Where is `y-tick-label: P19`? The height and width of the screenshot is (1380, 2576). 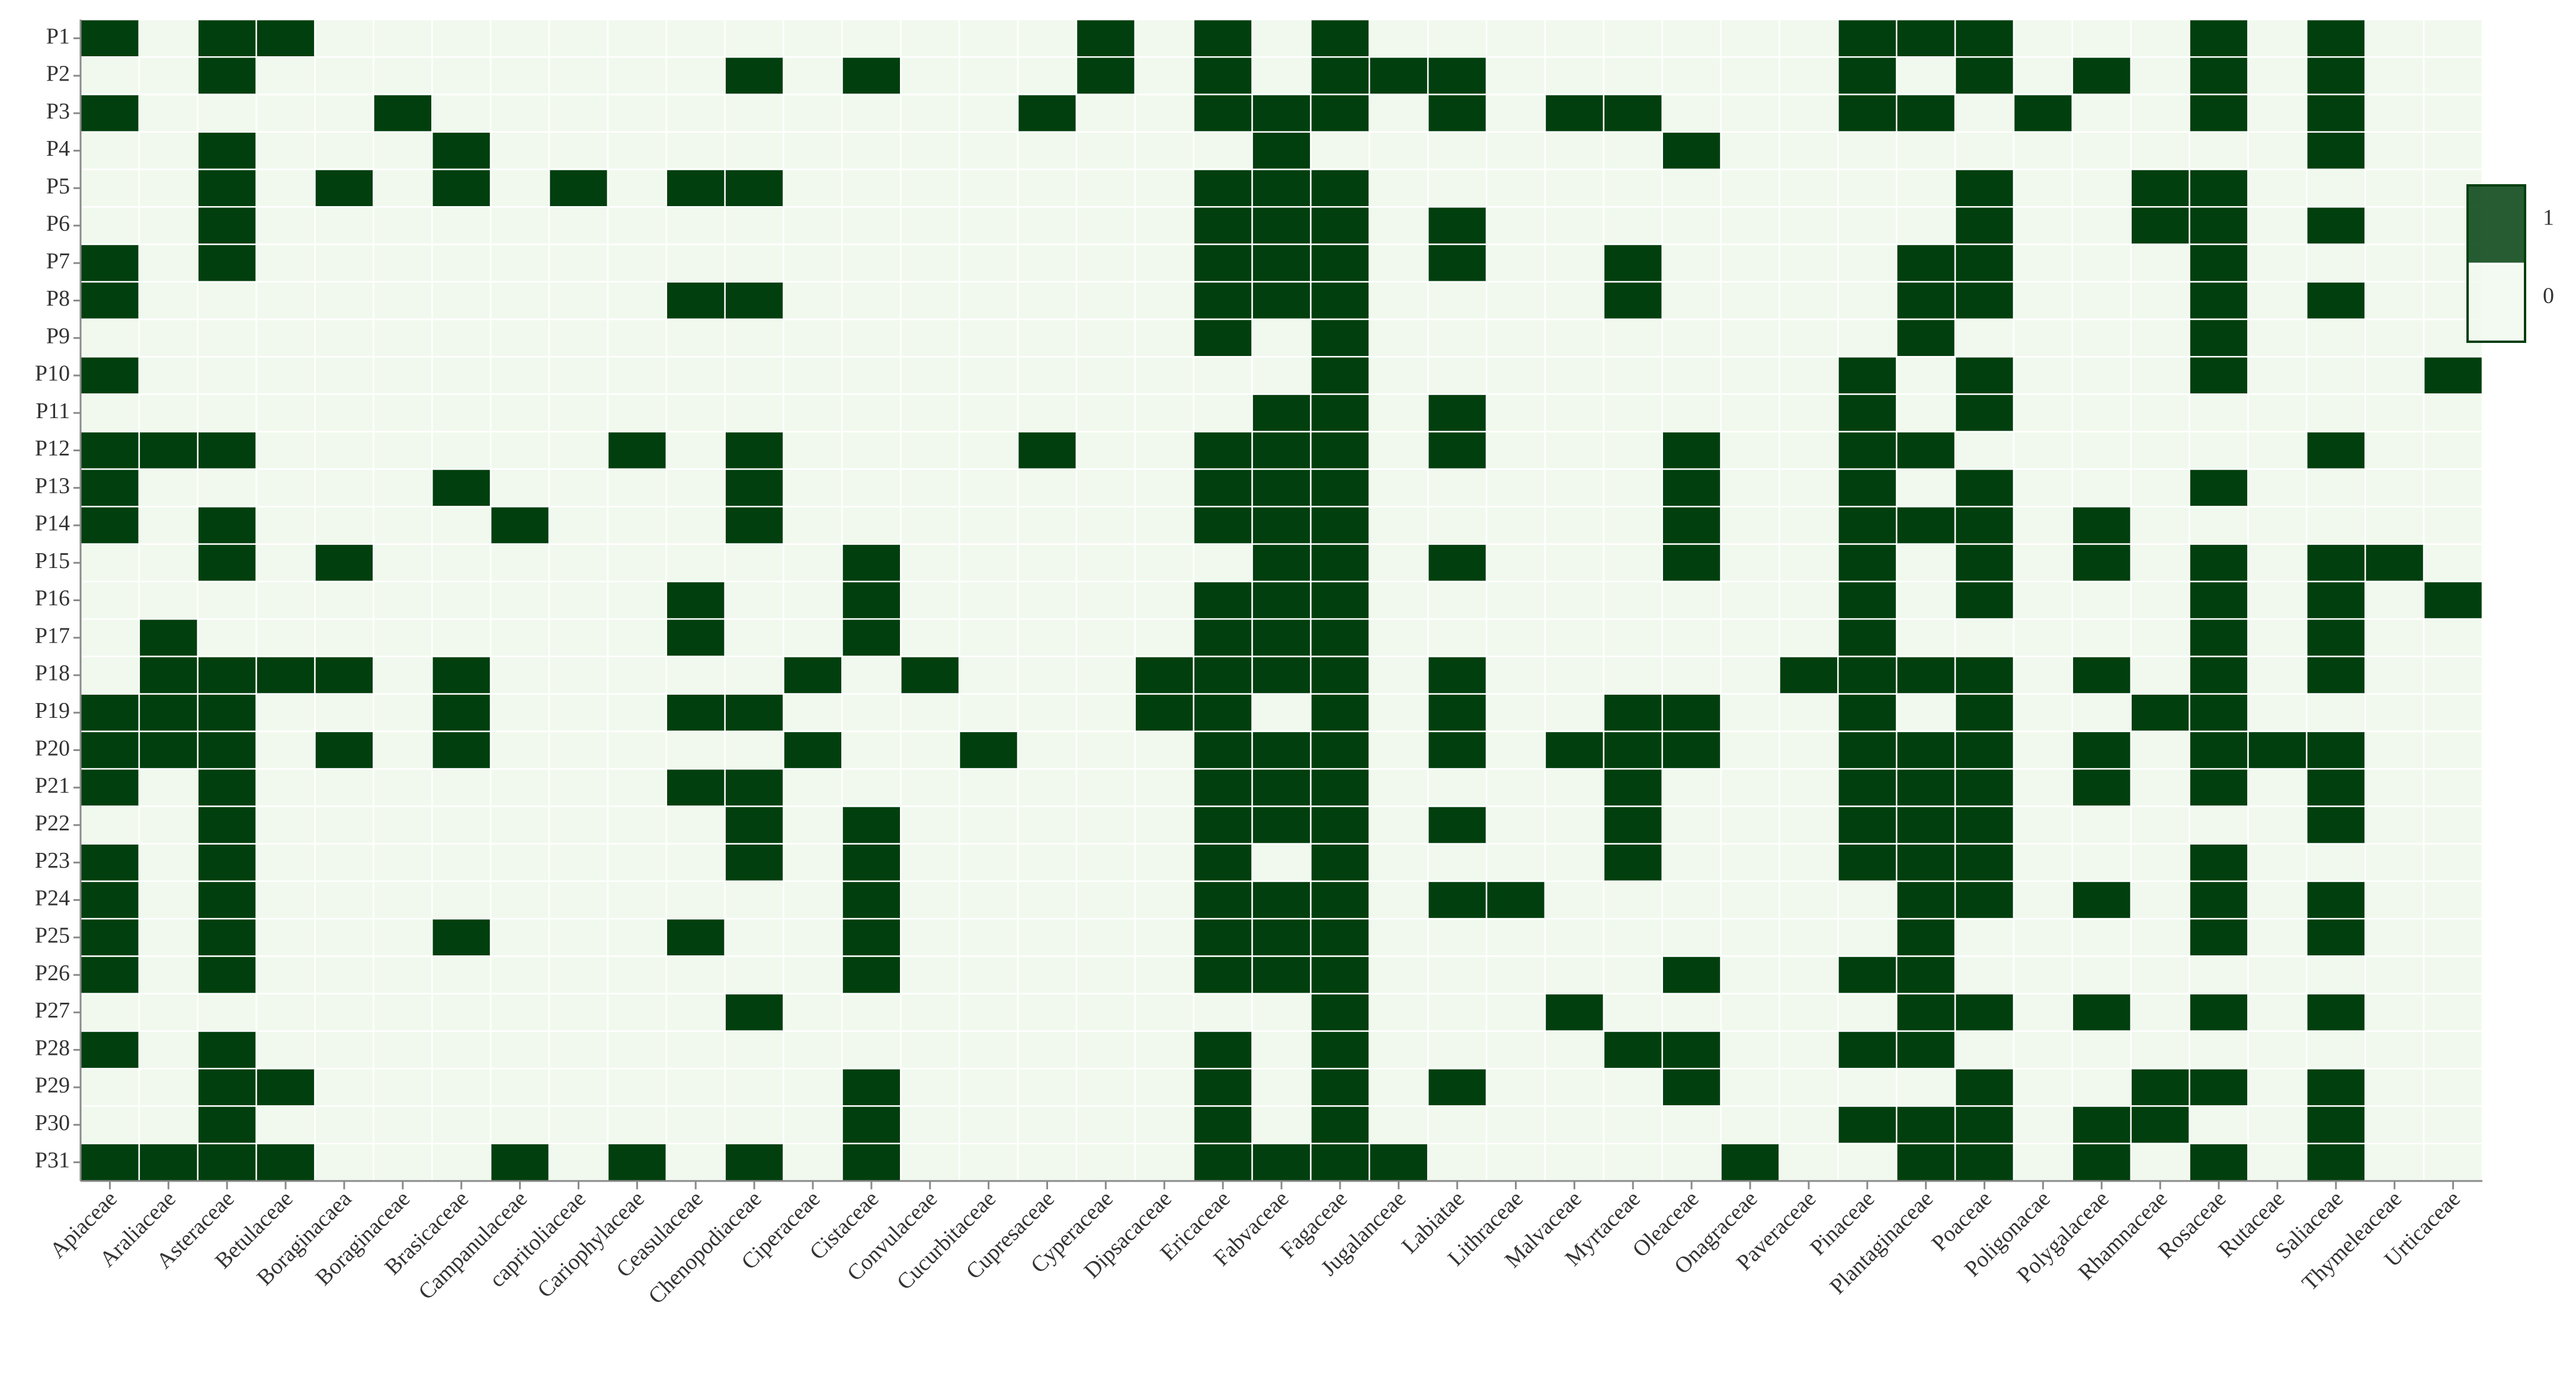
y-tick-label: P19 is located at coordinates (52, 710).